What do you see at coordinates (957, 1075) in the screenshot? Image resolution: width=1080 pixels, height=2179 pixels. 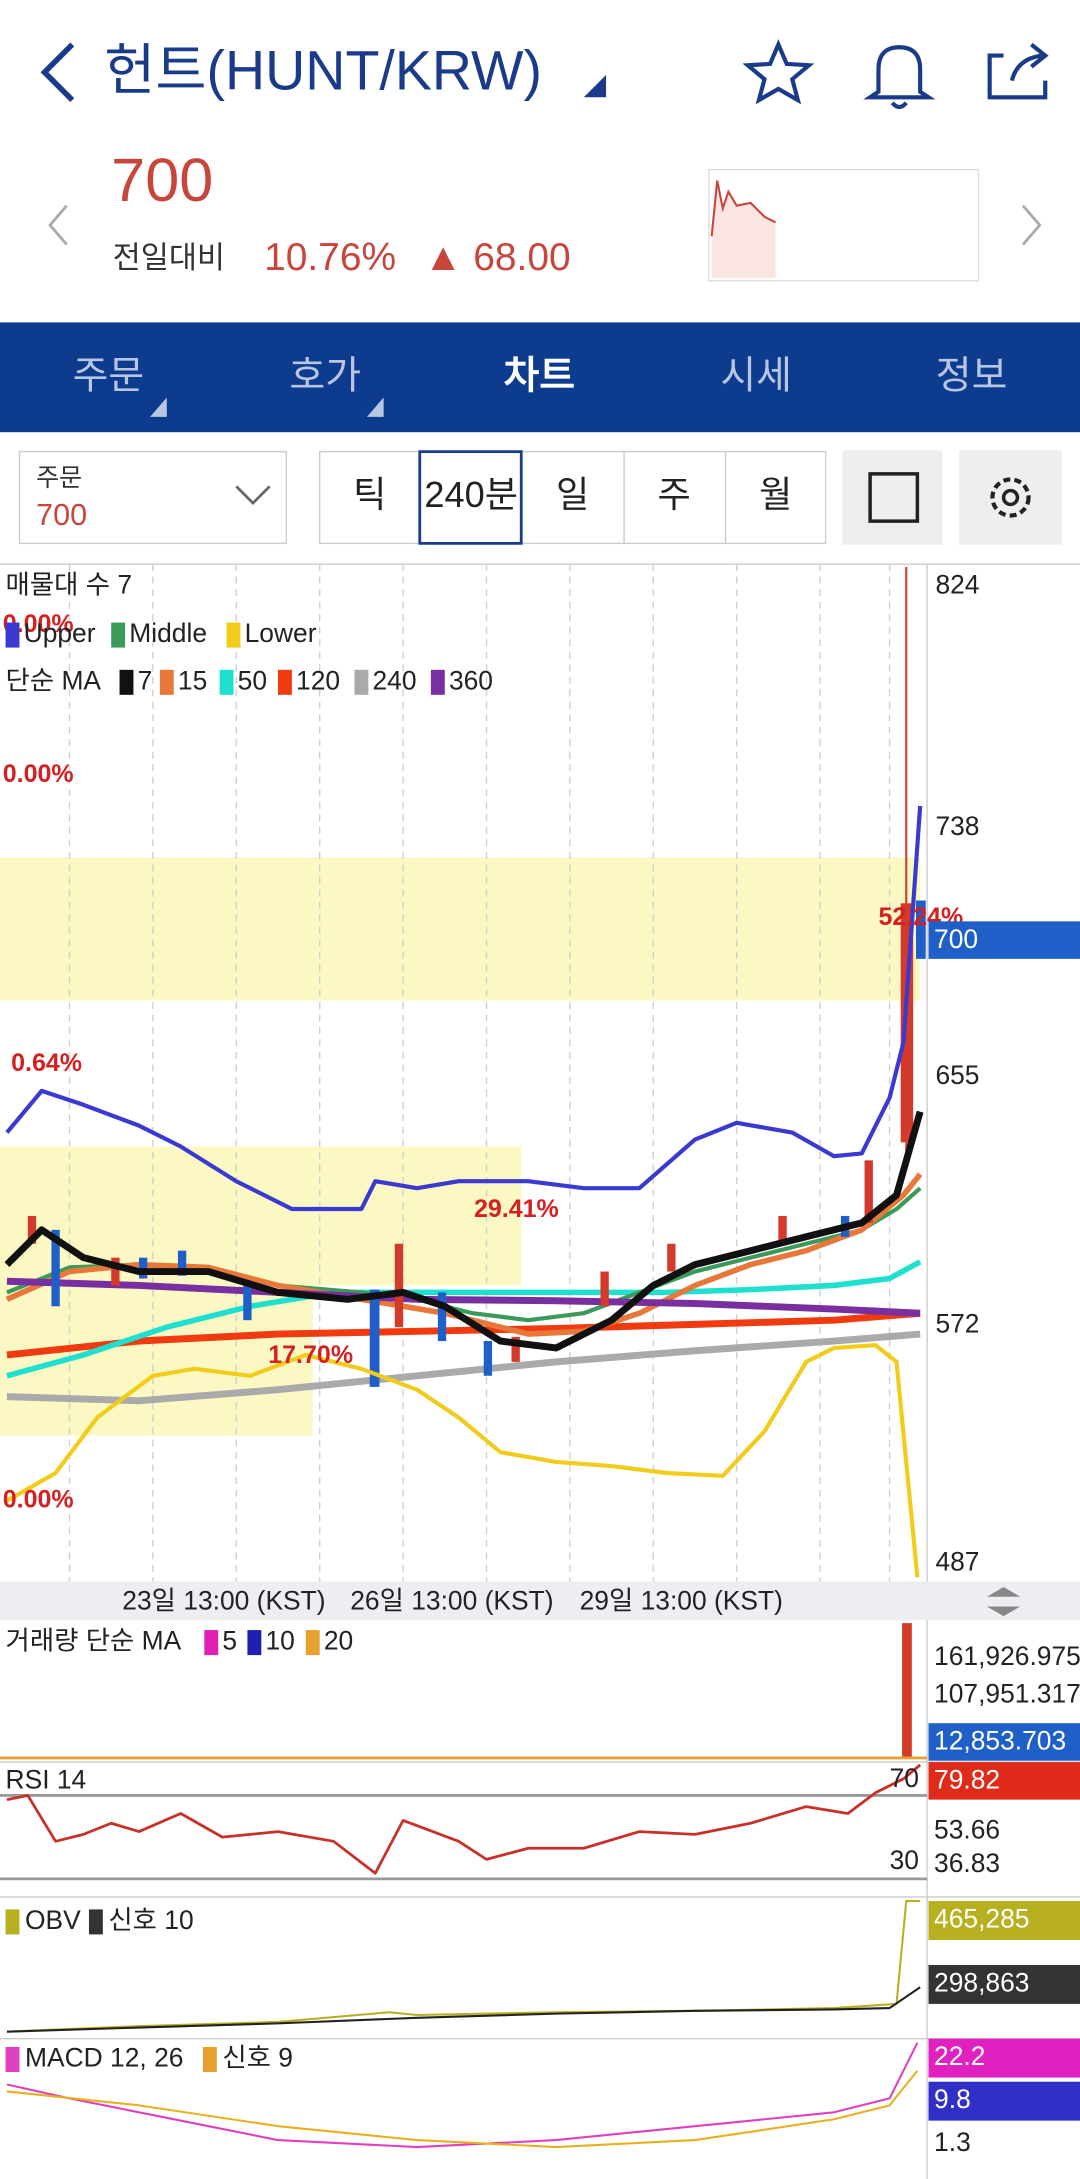 I see `price-tick: 655` at bounding box center [957, 1075].